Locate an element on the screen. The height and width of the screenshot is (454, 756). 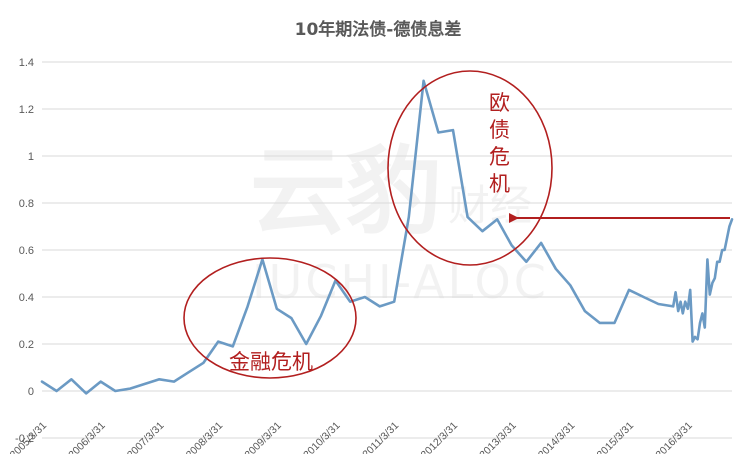
x-tick-label: 2016/3/31 is located at coordinates (674, 437).